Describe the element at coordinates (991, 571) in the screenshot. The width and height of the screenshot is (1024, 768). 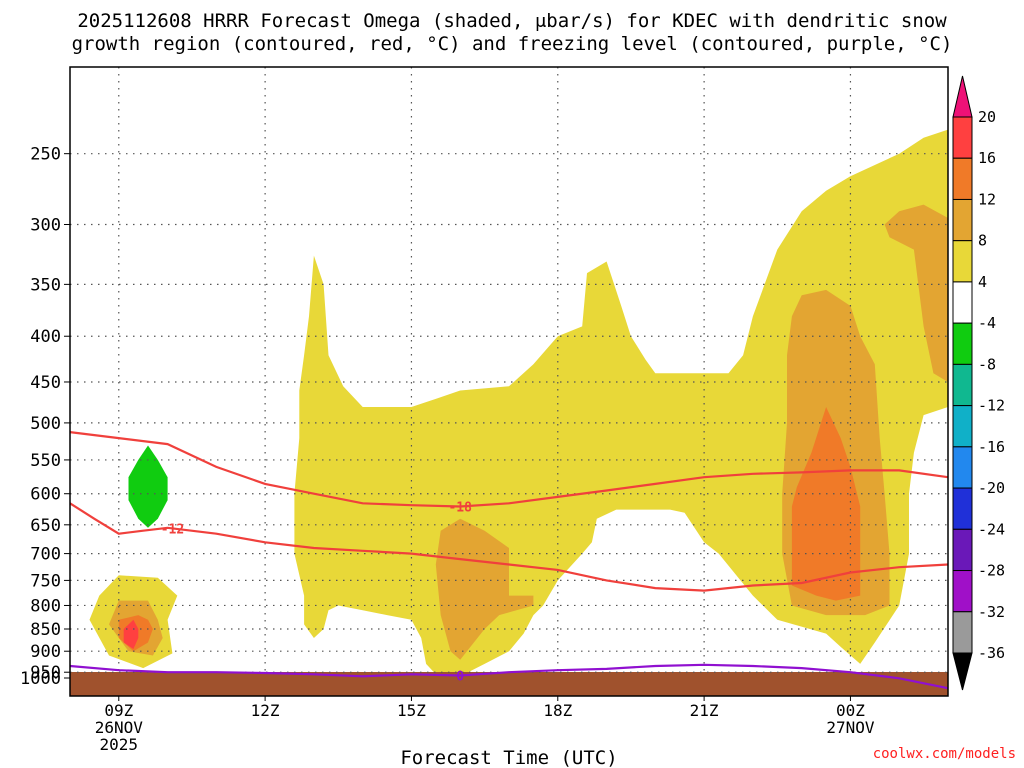
I see `colorbar-label-11: -28` at that location.